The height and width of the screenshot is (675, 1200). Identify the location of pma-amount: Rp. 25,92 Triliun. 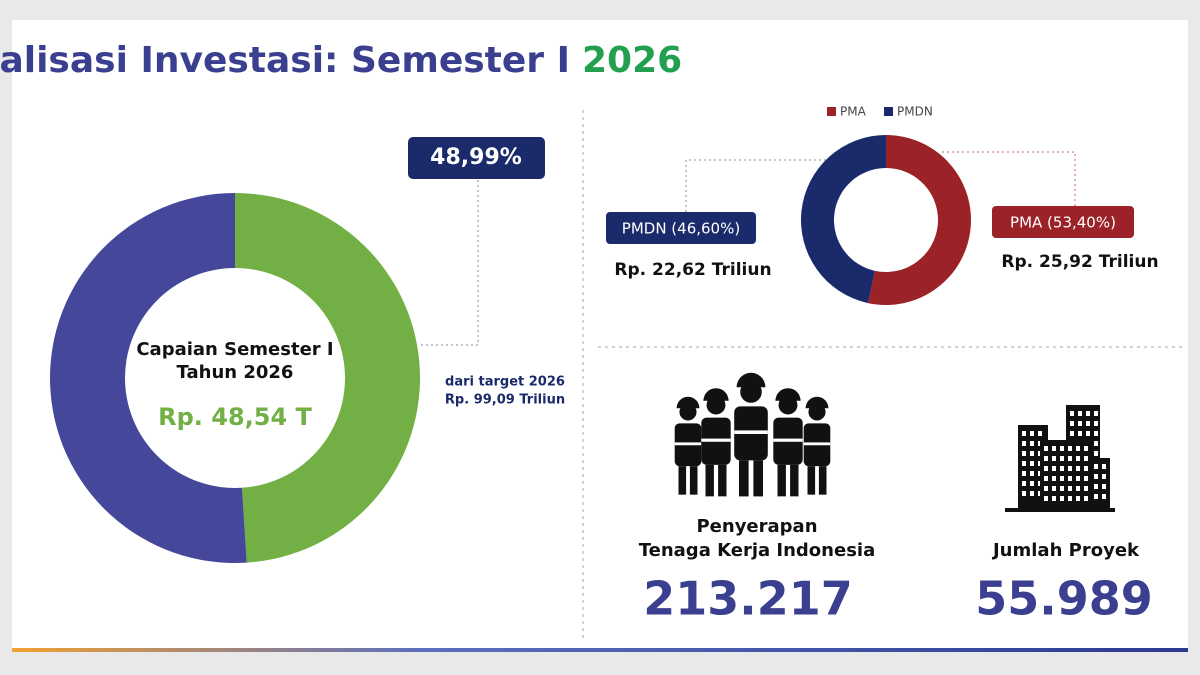
(1079, 262).